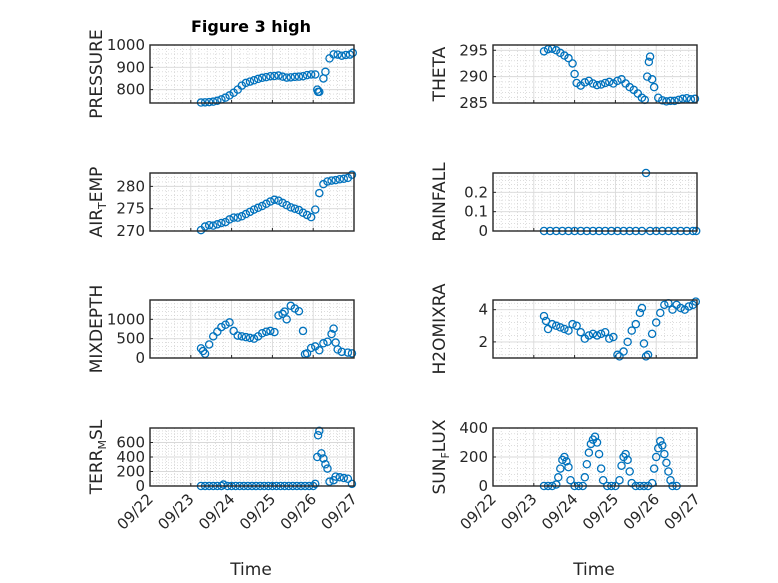 The width and height of the screenshot is (778, 583). What do you see at coordinates (476, 212) in the screenshot?
I see `y-tick-label: 0.1` at bounding box center [476, 212].